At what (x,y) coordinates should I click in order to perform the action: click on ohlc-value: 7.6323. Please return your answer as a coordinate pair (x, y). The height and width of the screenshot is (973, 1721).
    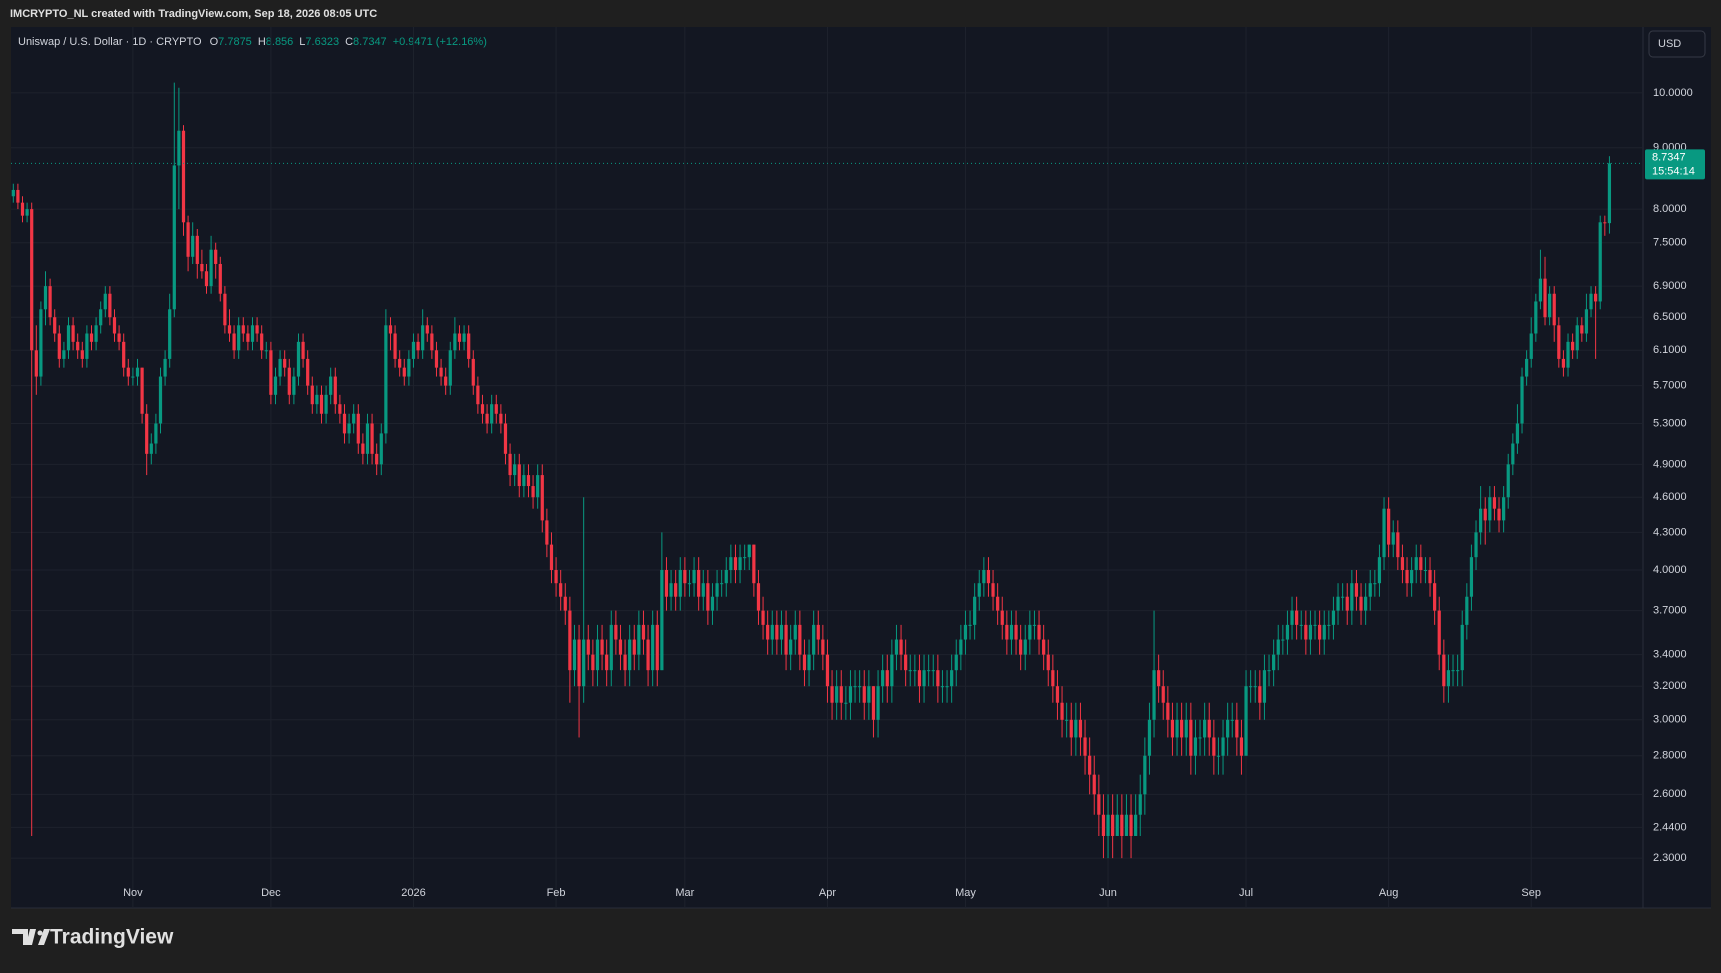
    Looking at the image, I should click on (322, 42).